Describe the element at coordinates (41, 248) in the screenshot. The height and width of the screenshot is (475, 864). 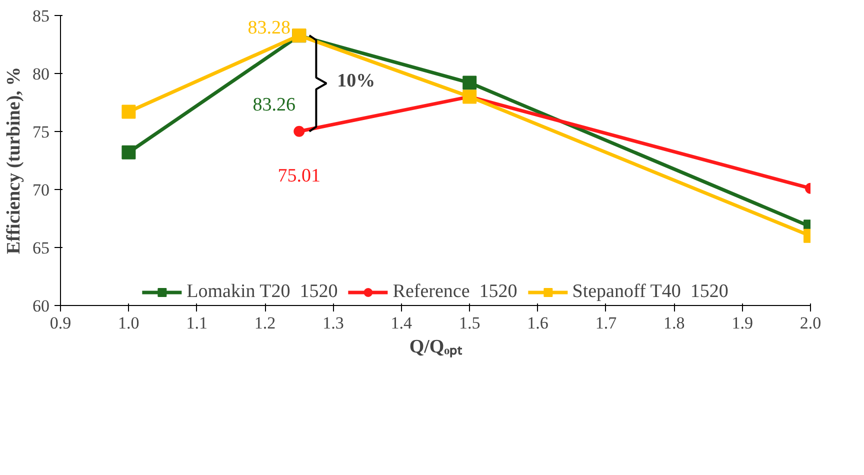
I see `y-tick-label: 65` at that location.